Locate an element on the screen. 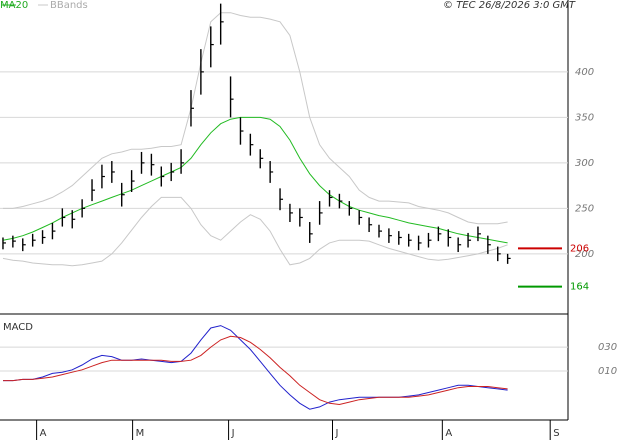  y-tick-label: 400 is located at coordinates (584, 72).